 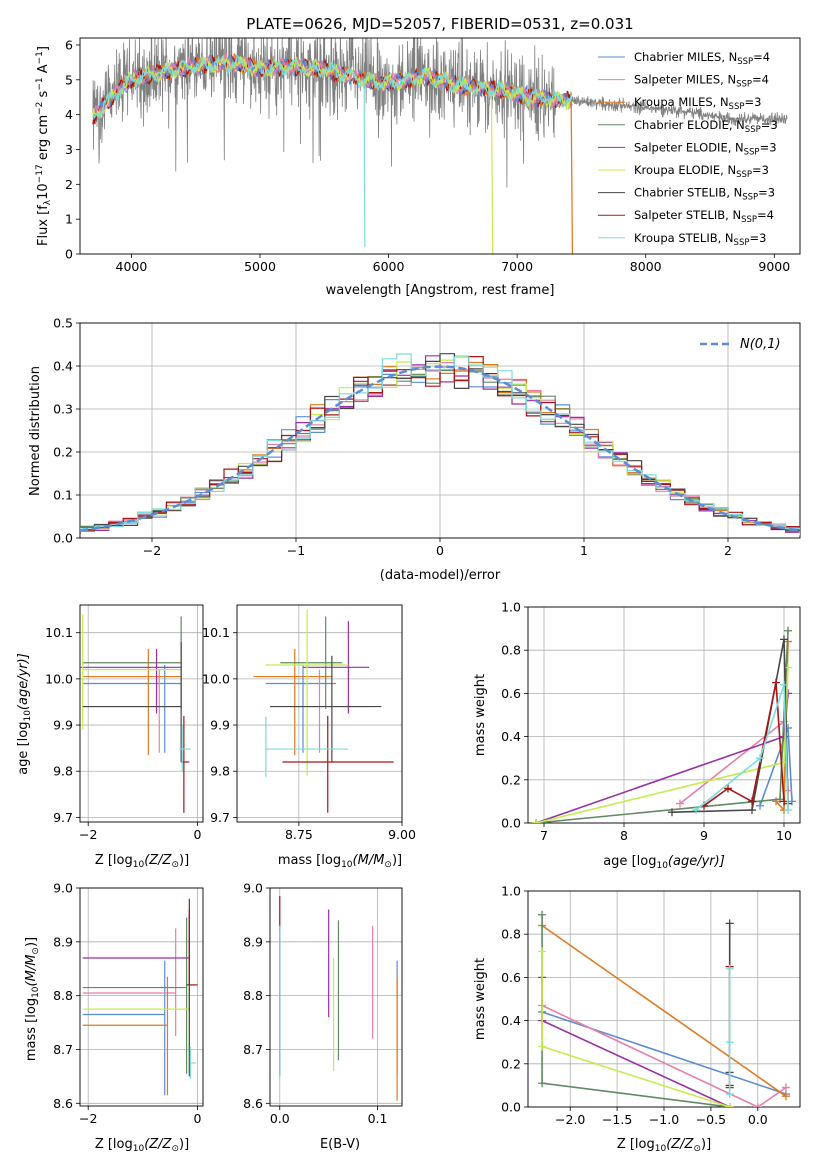 I want to click on age-vs-metallicity-plot: −2 0 9.7 9.8 9.9 10.0 10.1, so click(x=124, y=723).